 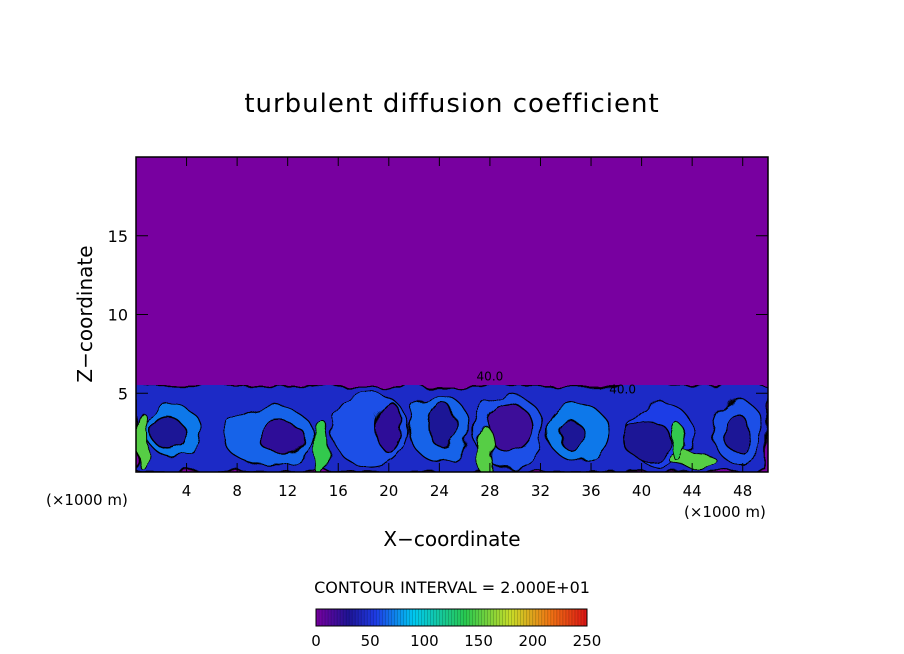 I want to click on contour-interval-text: CONTOUR INTERVAL = 2.000E+01, so click(x=452, y=587).